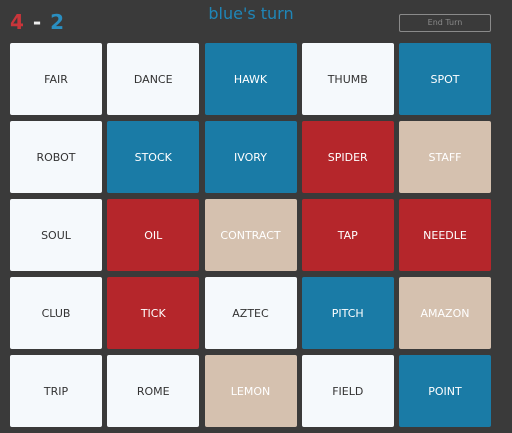 The image size is (512, 433). I want to click on word-card: STAFF, so click(445, 157).